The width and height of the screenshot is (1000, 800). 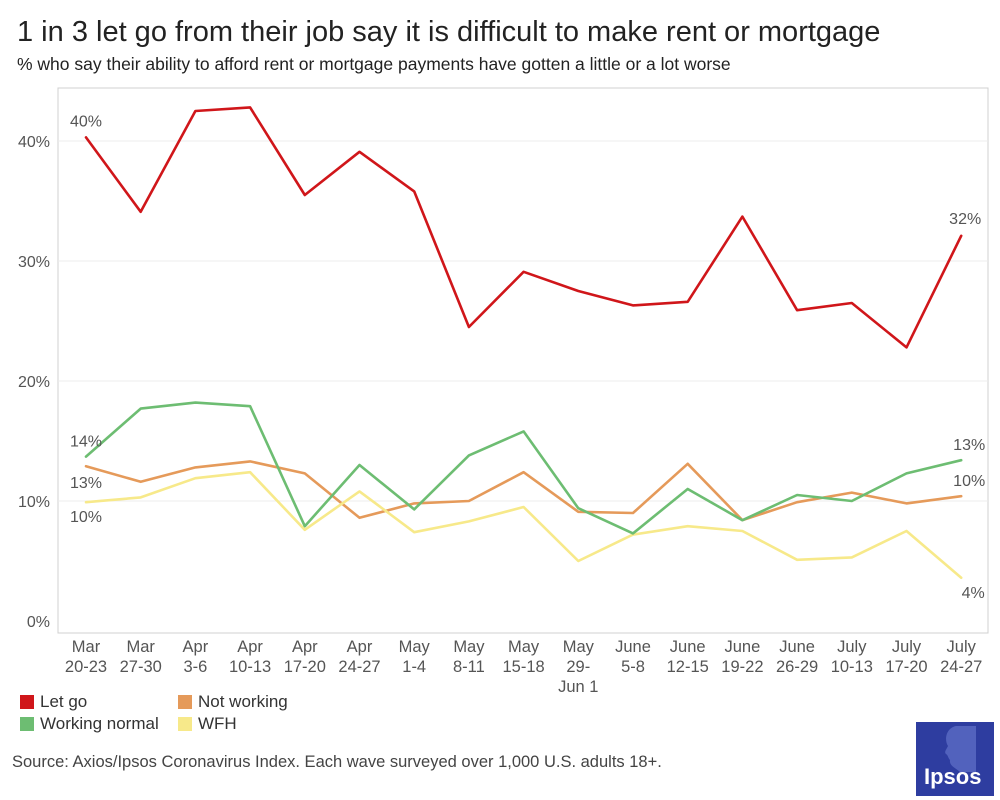 What do you see at coordinates (797, 667) in the screenshot?
I see `x-tick-label: 26-29` at bounding box center [797, 667].